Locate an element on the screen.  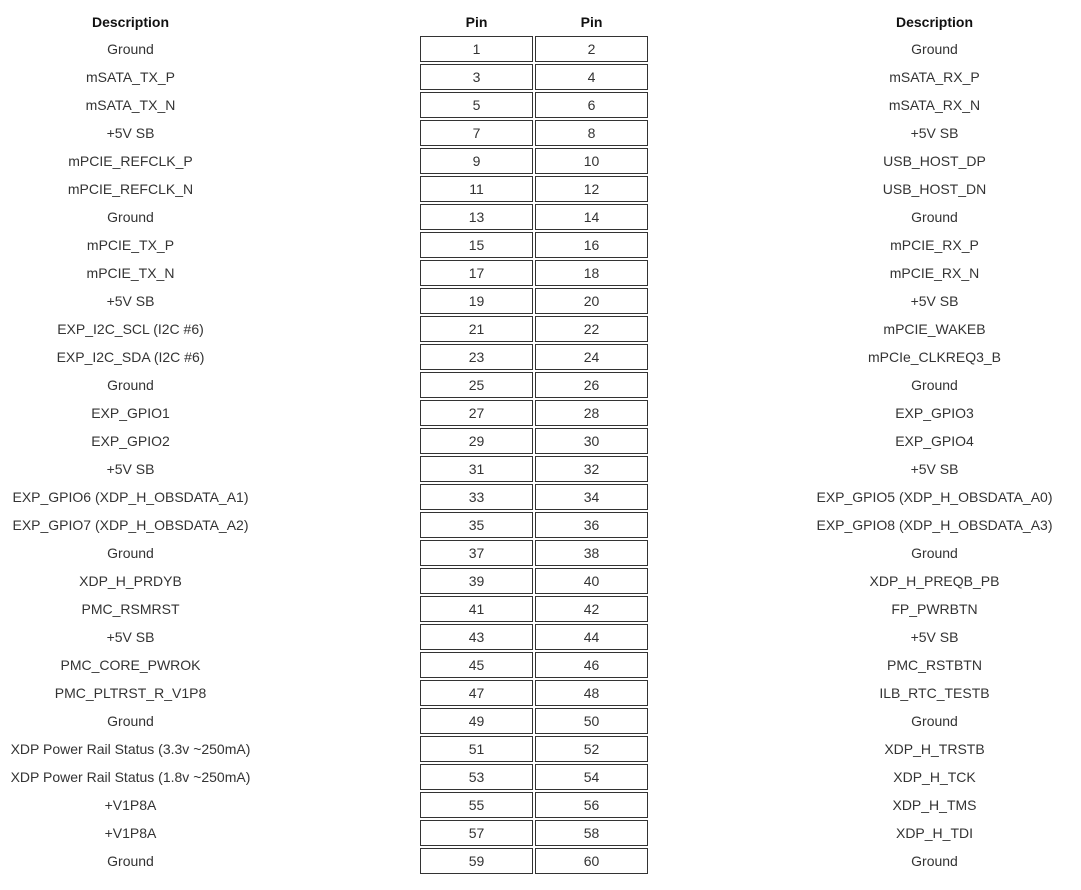
left-description: PMC_RSMRST is located at coordinates (130, 609).